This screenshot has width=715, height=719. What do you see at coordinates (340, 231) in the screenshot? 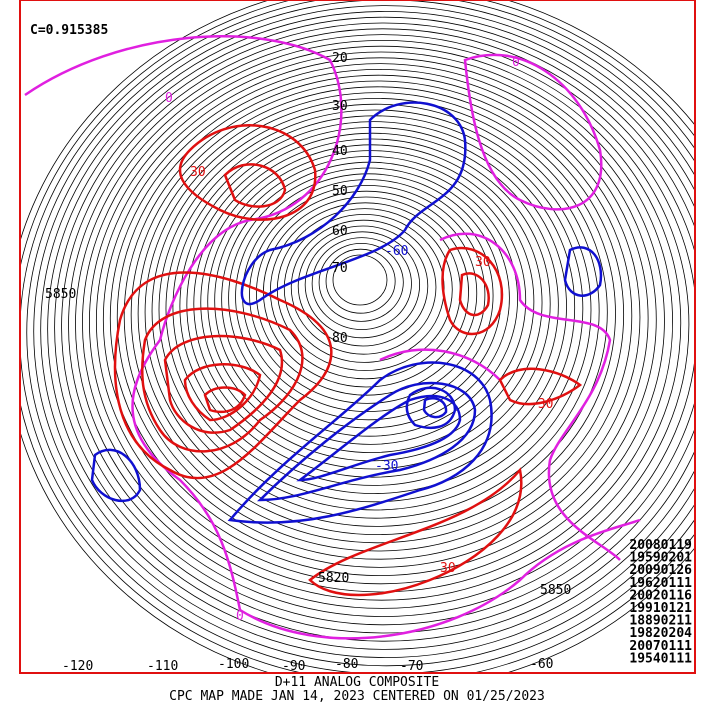
I see `height-label: 60` at bounding box center [340, 231].